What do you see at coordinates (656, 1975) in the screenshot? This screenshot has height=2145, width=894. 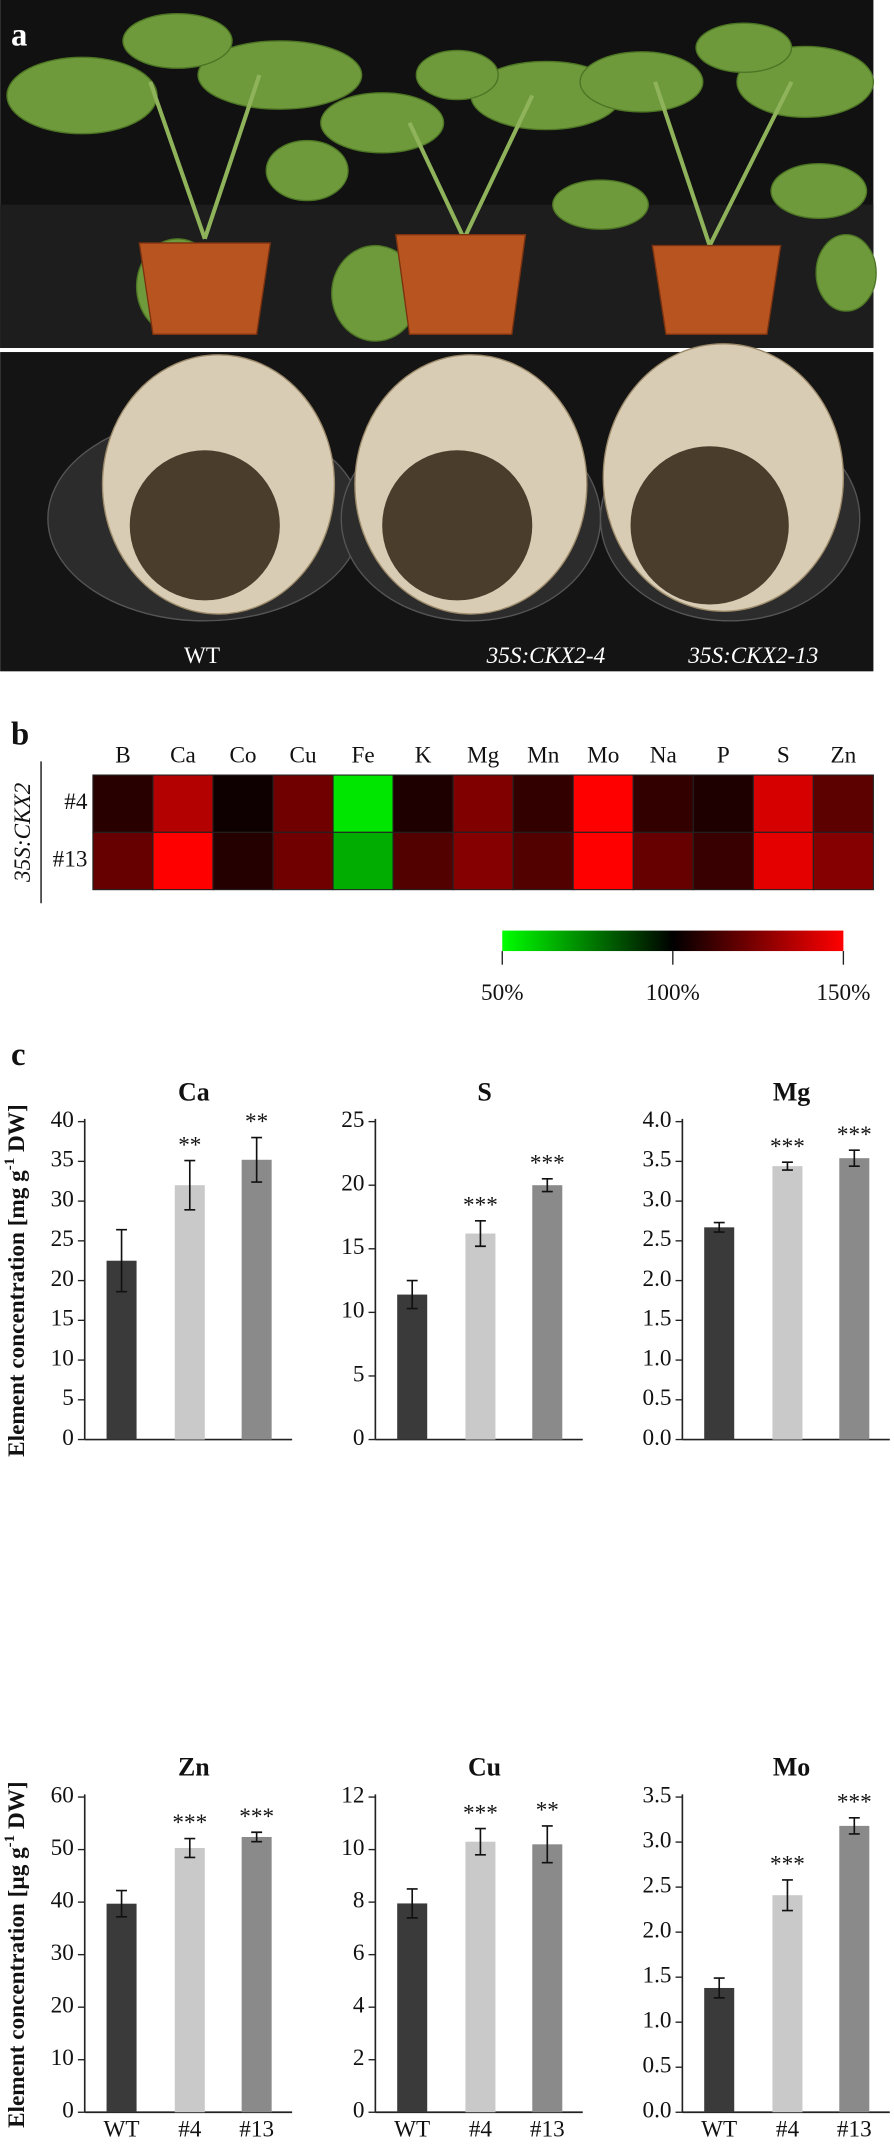 I see `y-tick-label: 1.5` at bounding box center [656, 1975].